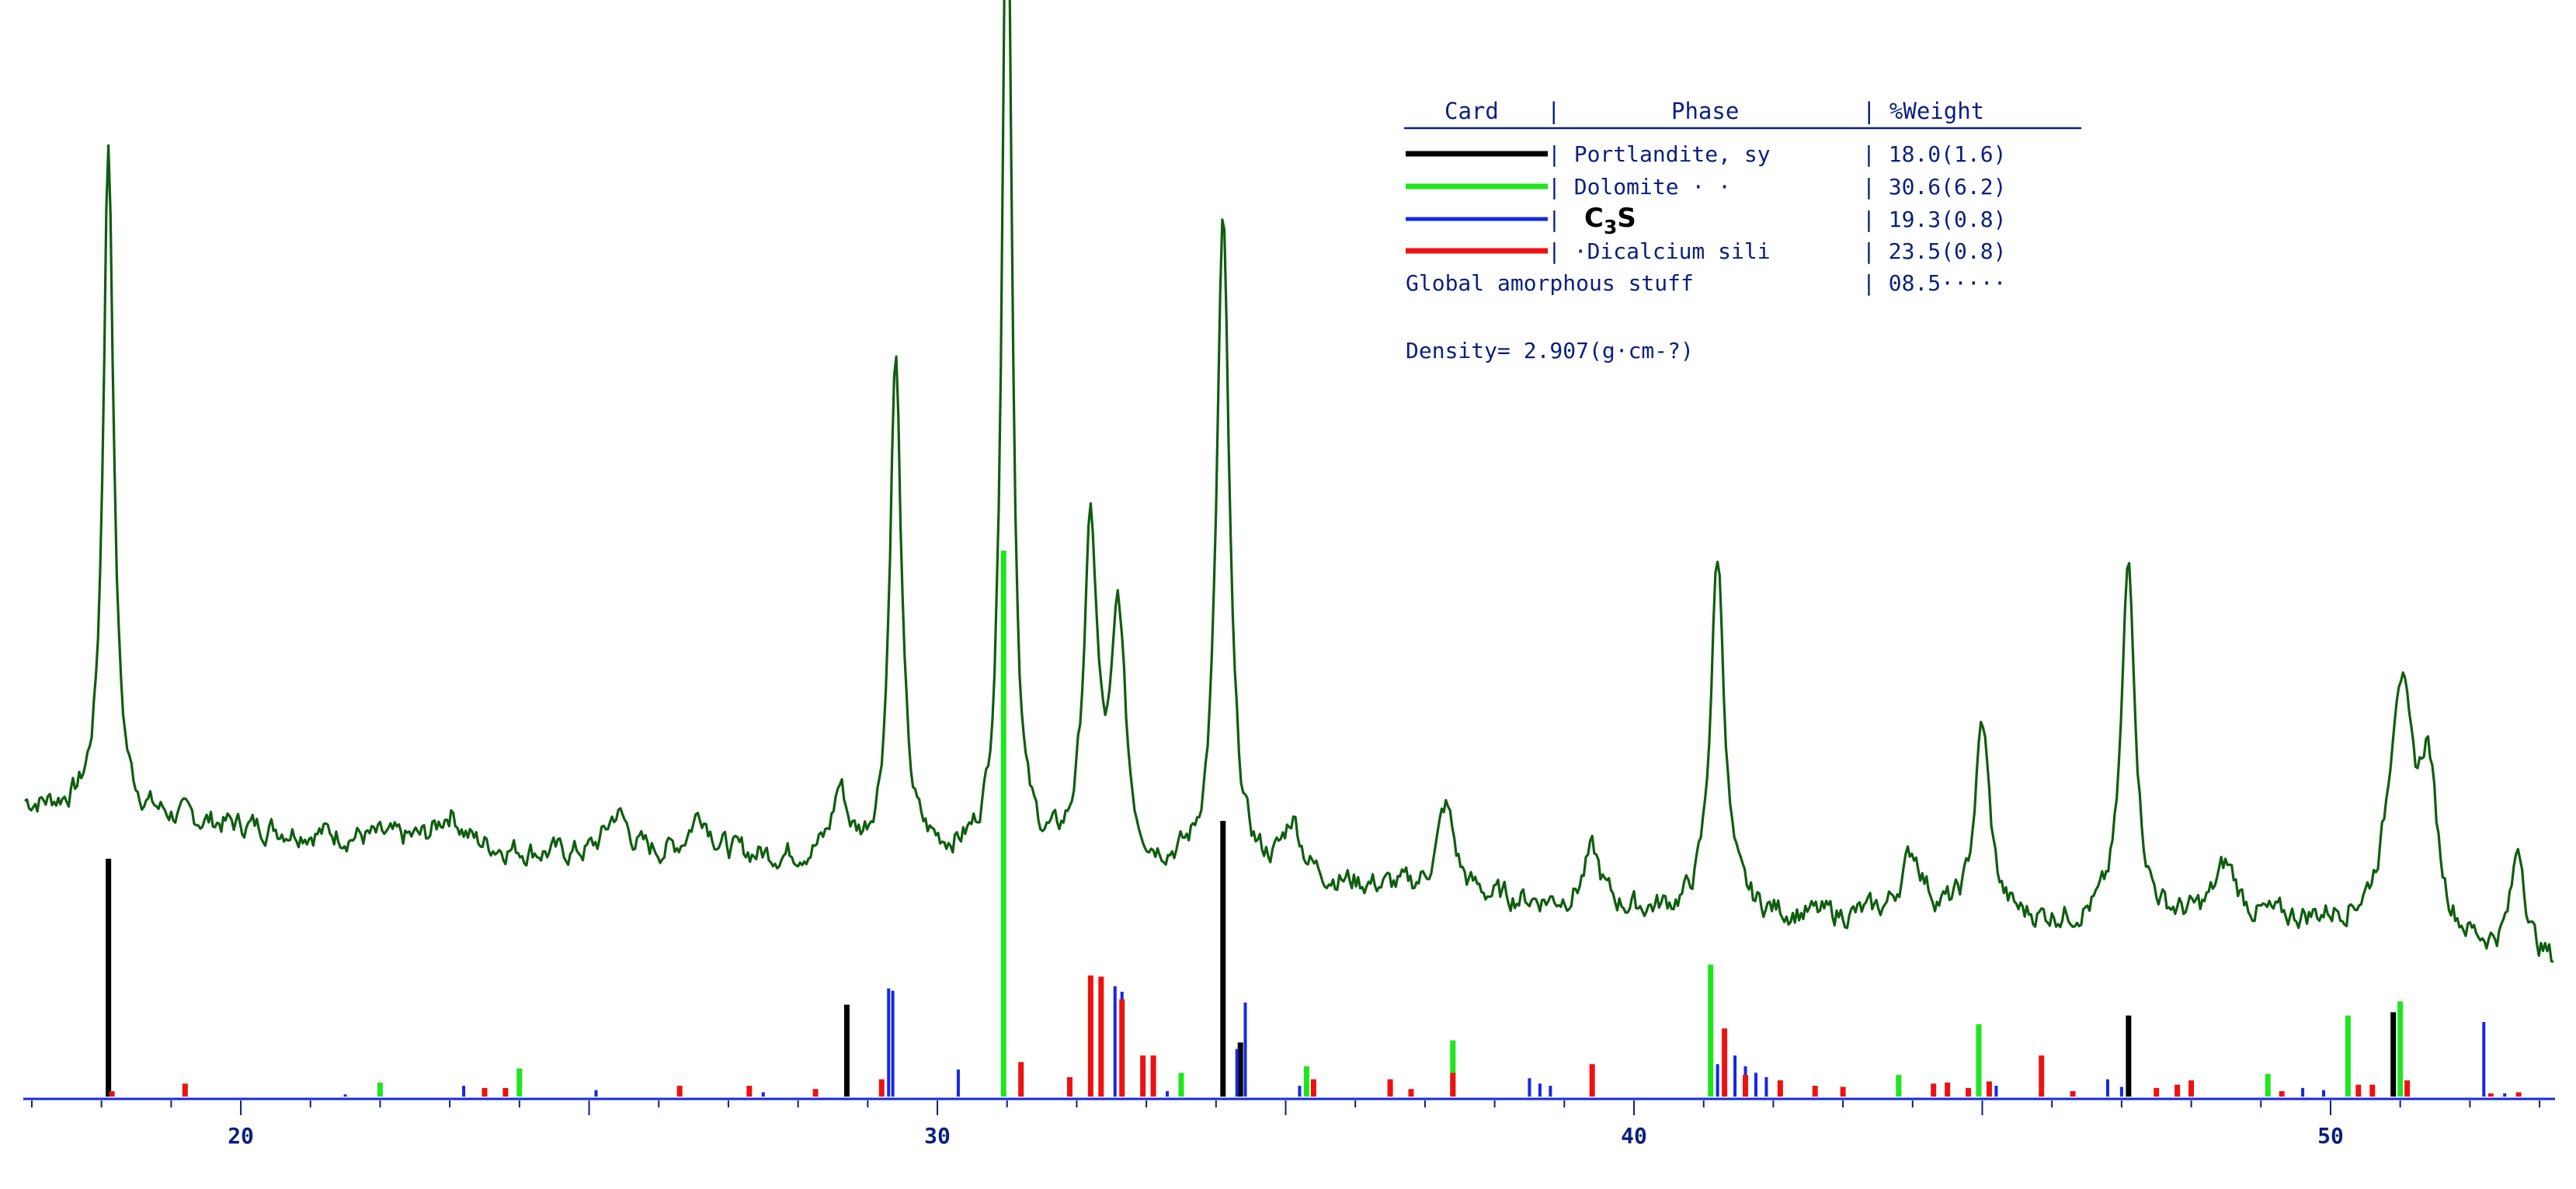 The height and width of the screenshot is (1189, 2576). What do you see at coordinates (1659, 154) in the screenshot?
I see `legend-phase-portlandite: | Portlandite, sy` at bounding box center [1659, 154].